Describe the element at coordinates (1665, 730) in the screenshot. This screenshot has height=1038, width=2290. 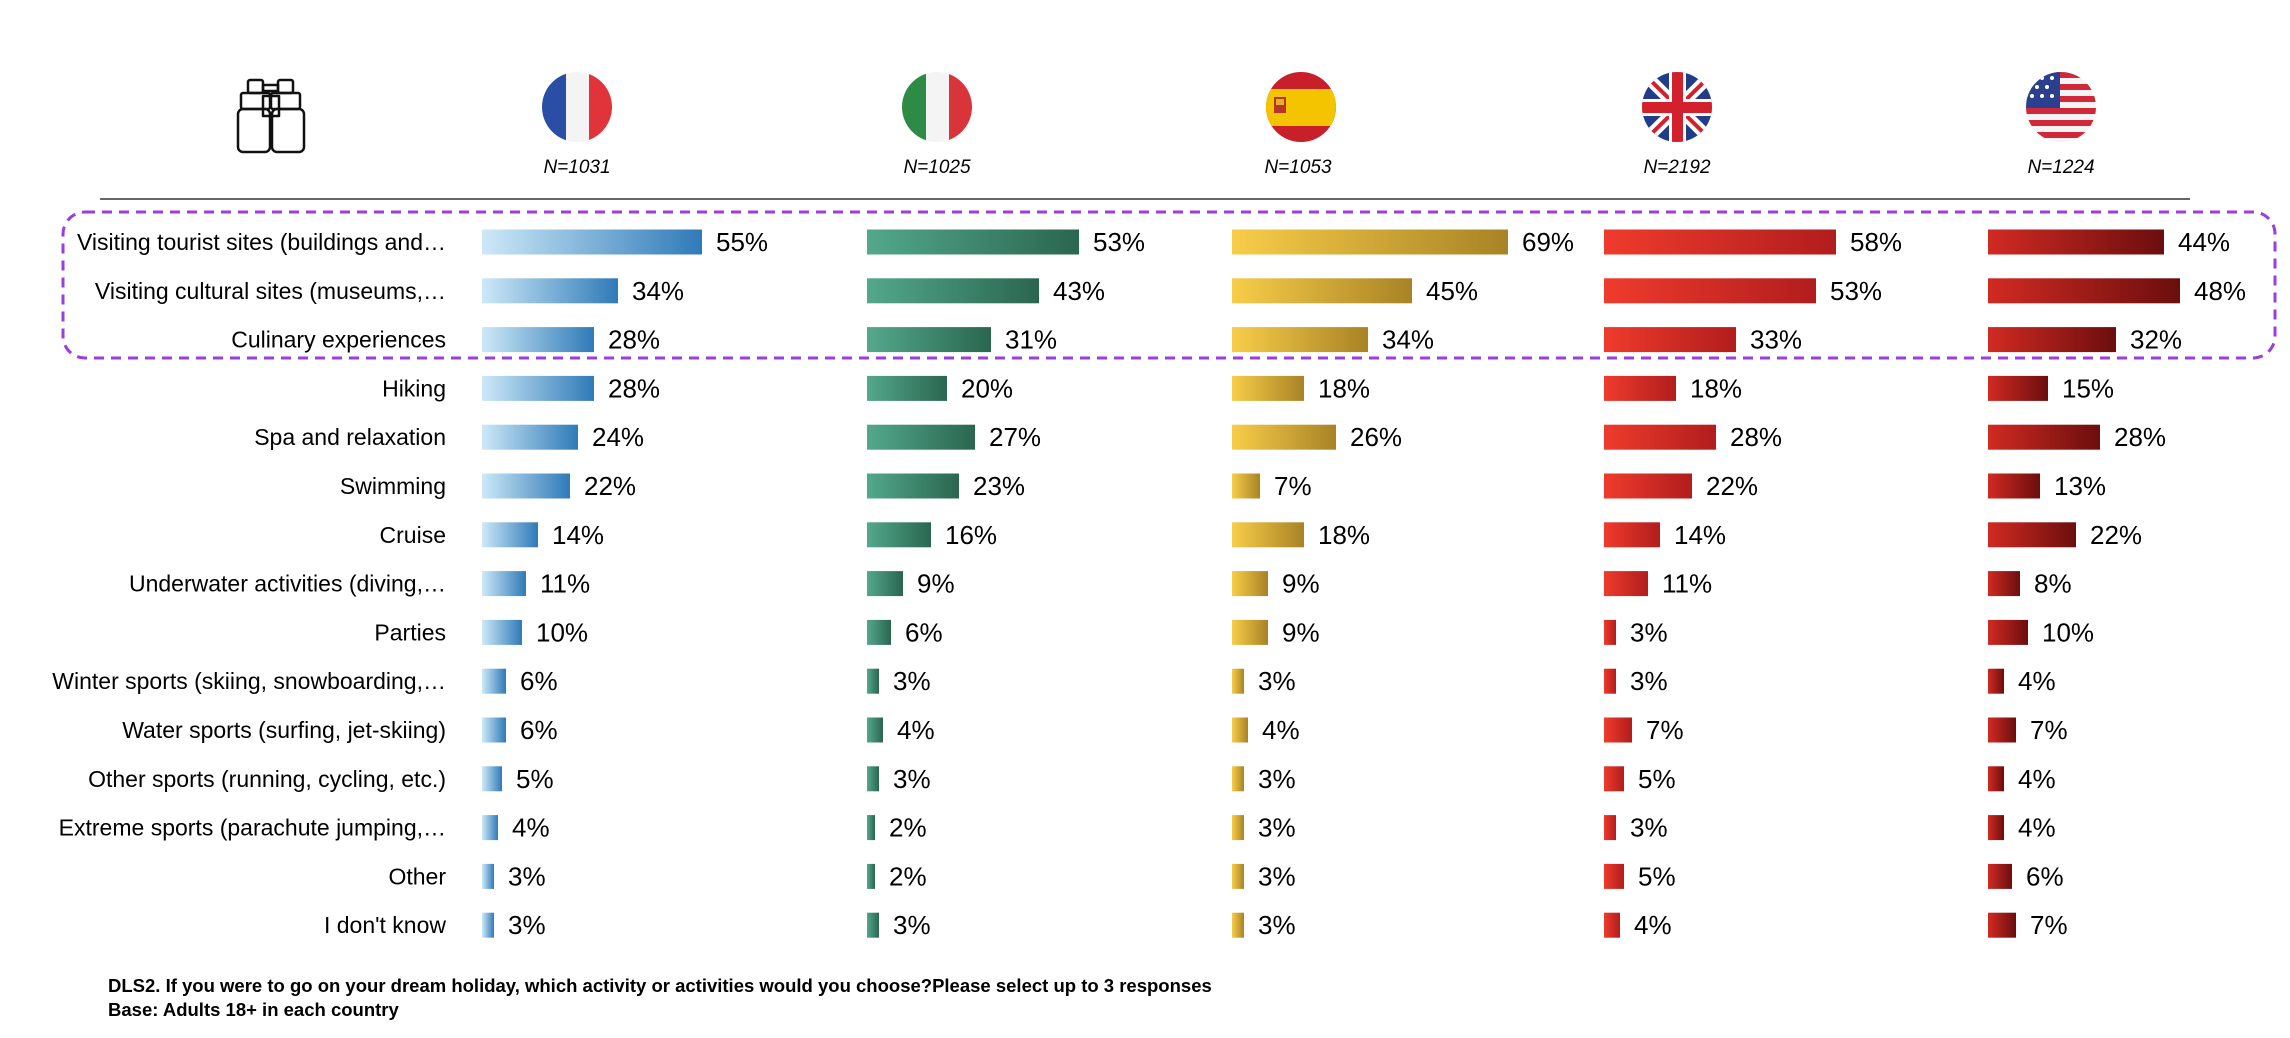
I see `value-label-uk: 7%` at that location.